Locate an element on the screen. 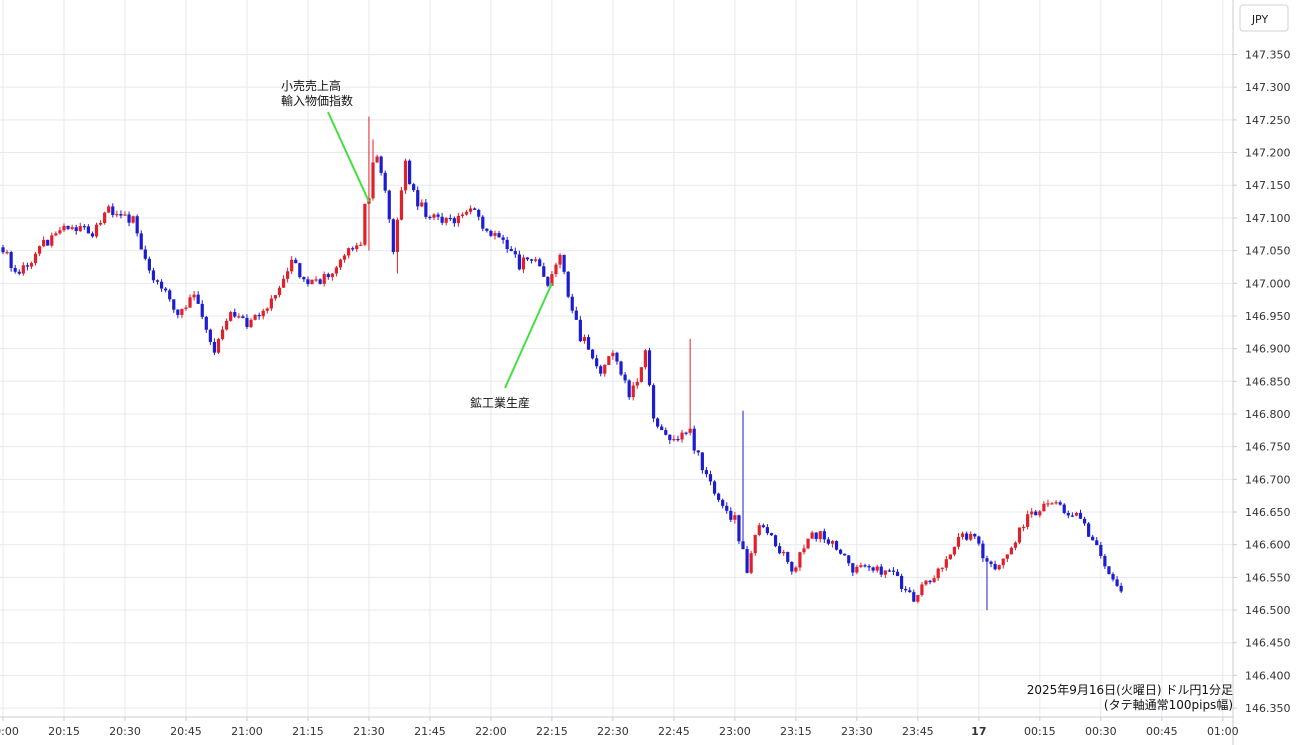 This screenshot has width=1300, height=745. currency-label-box: JPY is located at coordinates (1264, 18).